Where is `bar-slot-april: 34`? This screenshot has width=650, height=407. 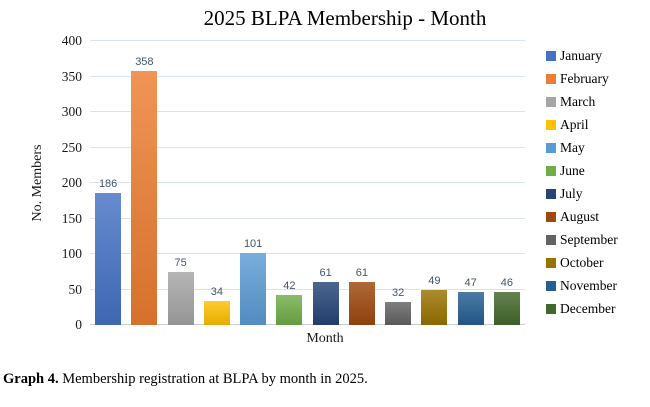
bar-slot-april: 34 is located at coordinates (217, 183).